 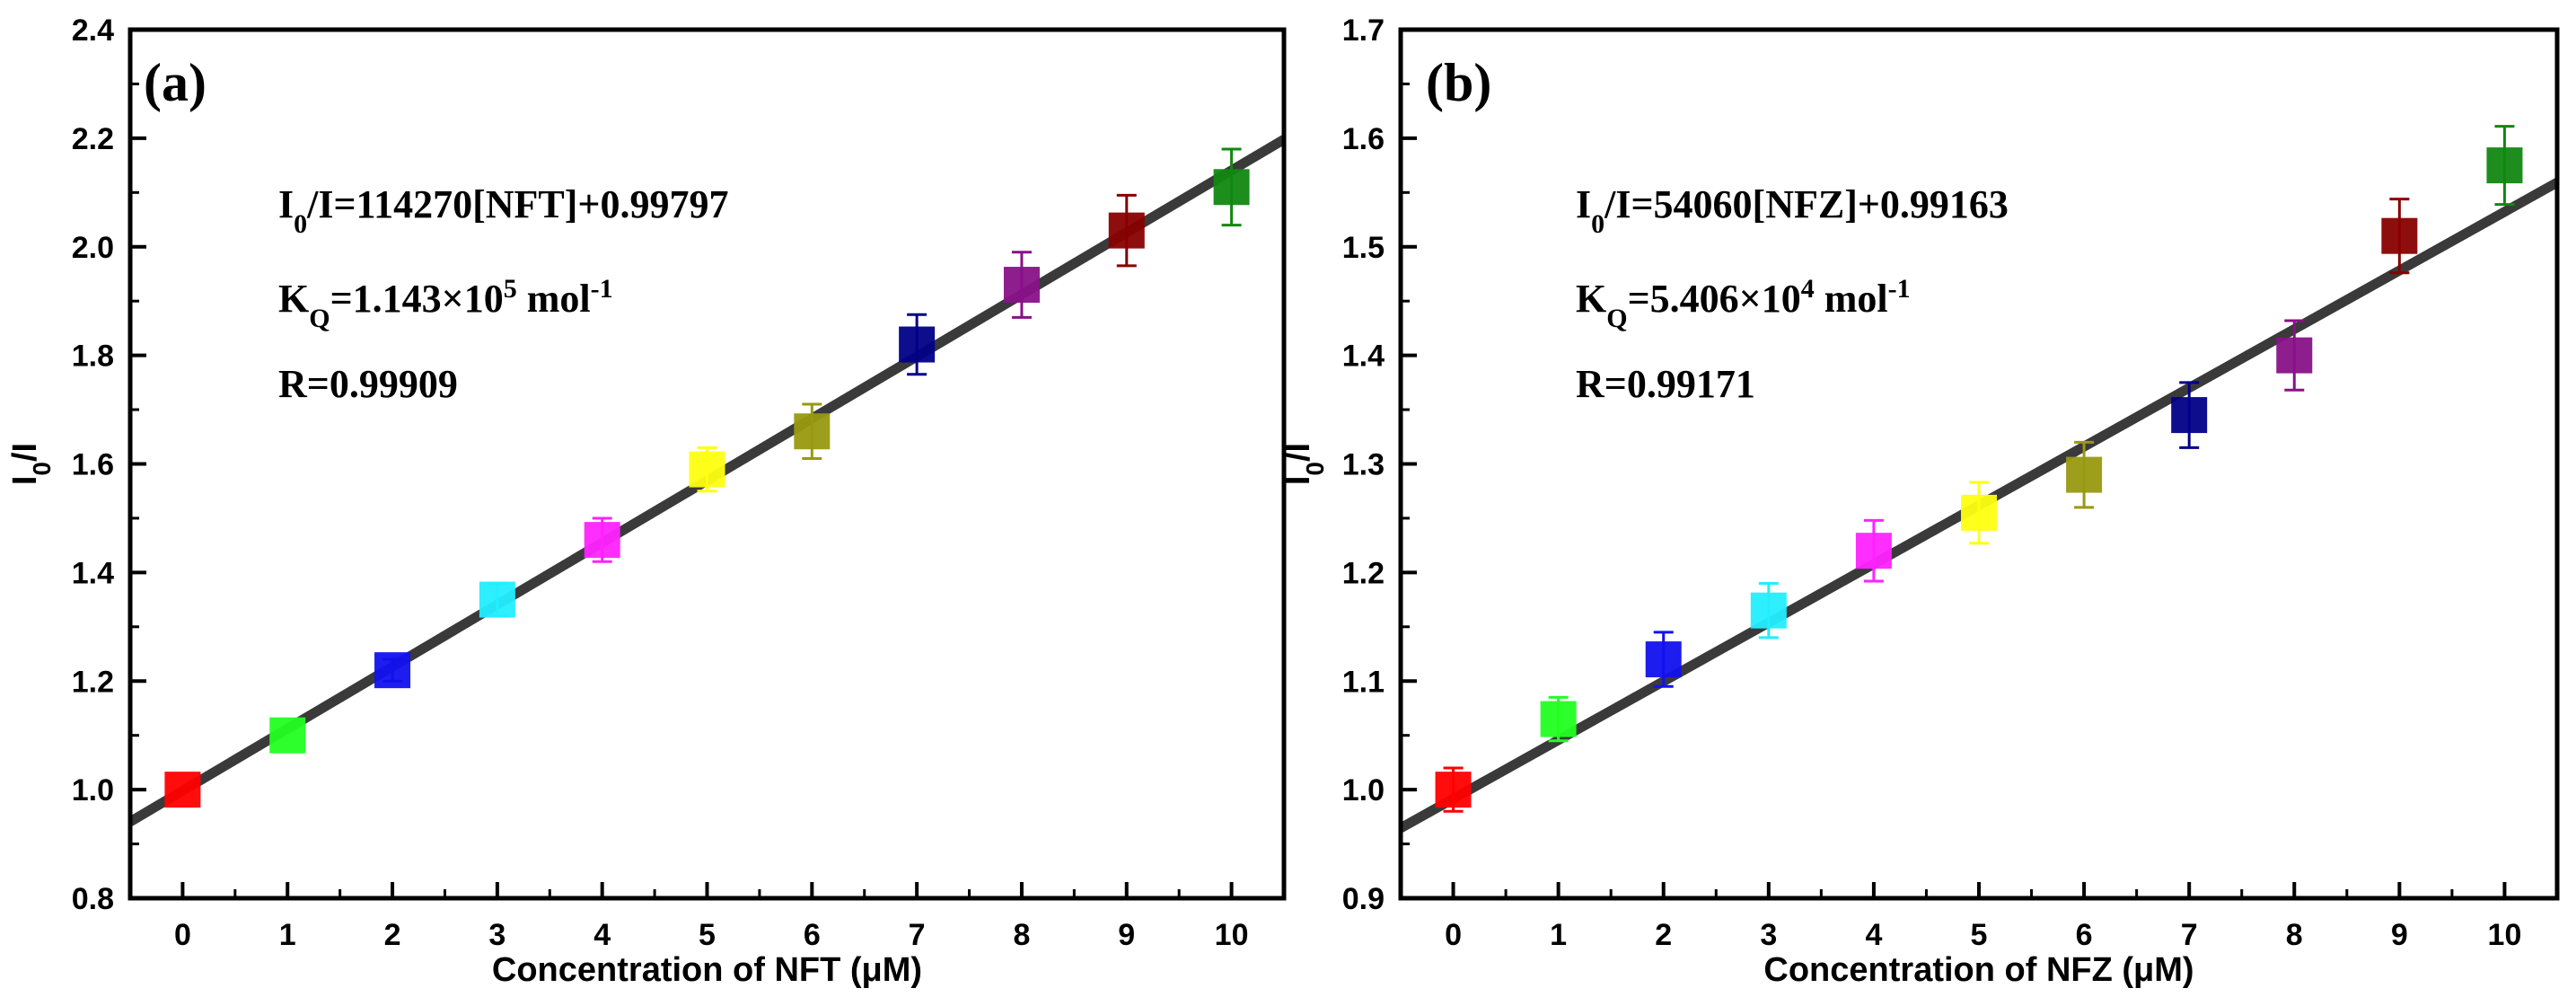 I want to click on annotation: KQ=1.143×105 mol-1, so click(x=445, y=303).